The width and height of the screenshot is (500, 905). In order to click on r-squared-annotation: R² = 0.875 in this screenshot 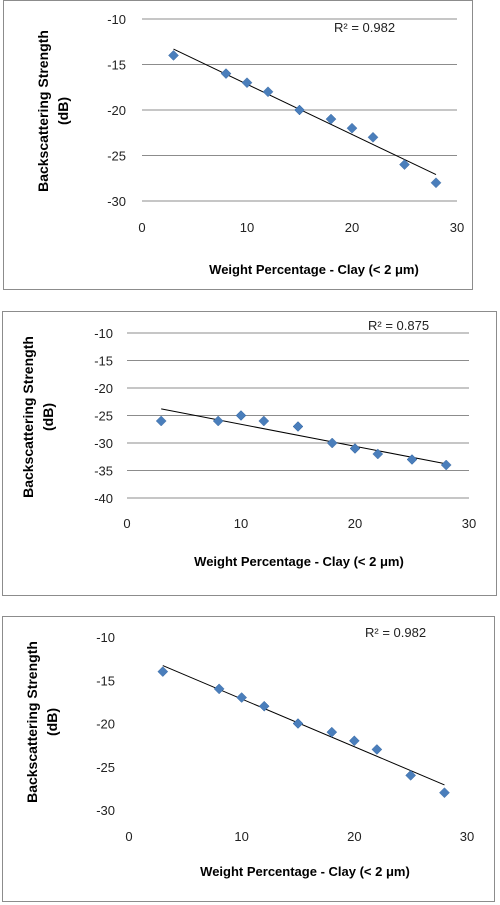, I will do `click(398, 325)`.